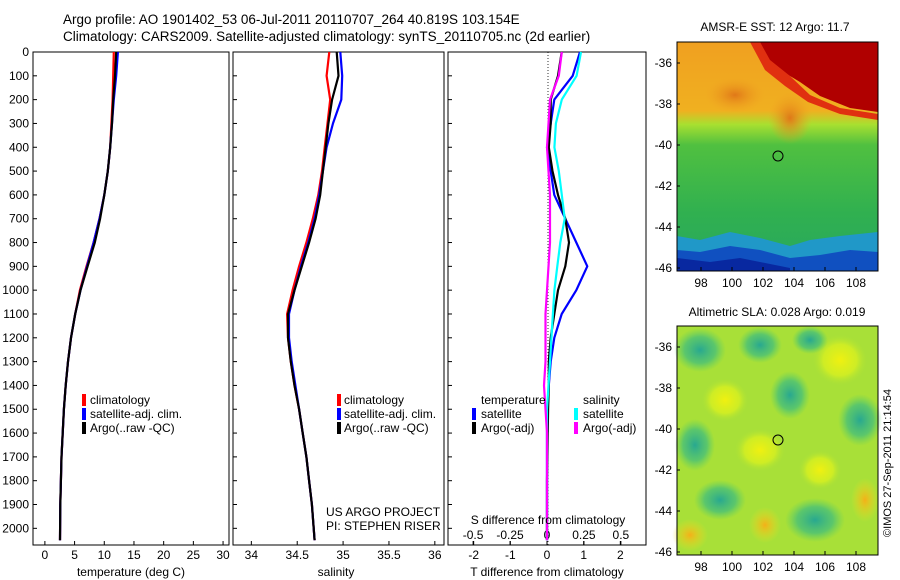  I want to click on depth-tick-label: 1900, so click(15, 505).